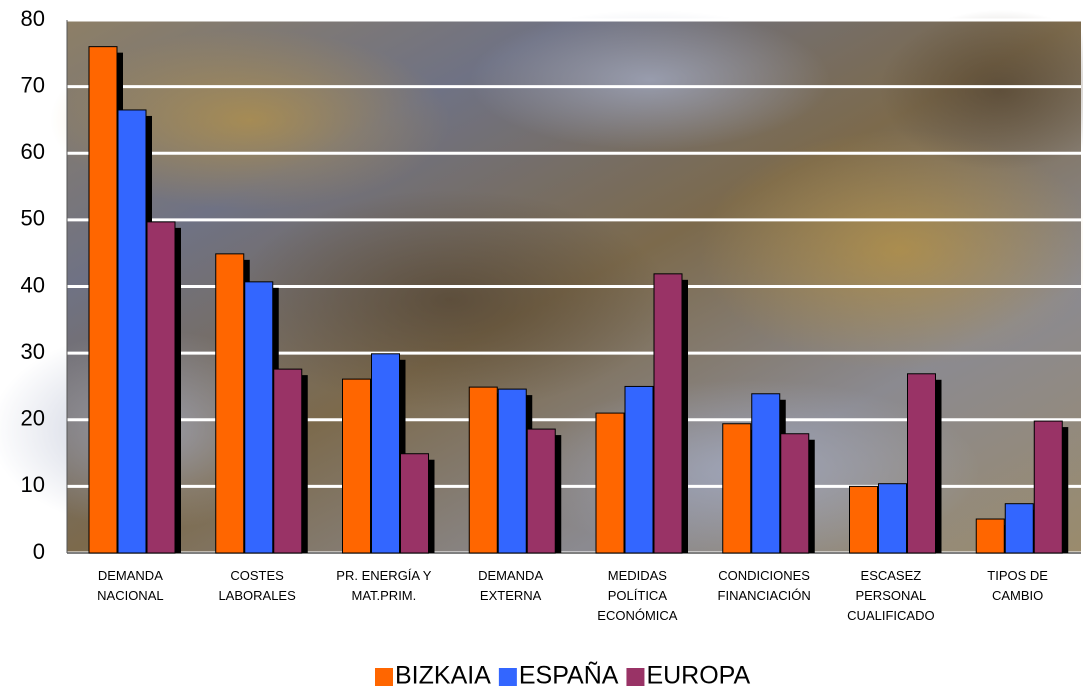  What do you see at coordinates (510, 585) in the screenshot?
I see `x-tick-label: DEMANDA EXTERNA` at bounding box center [510, 585].